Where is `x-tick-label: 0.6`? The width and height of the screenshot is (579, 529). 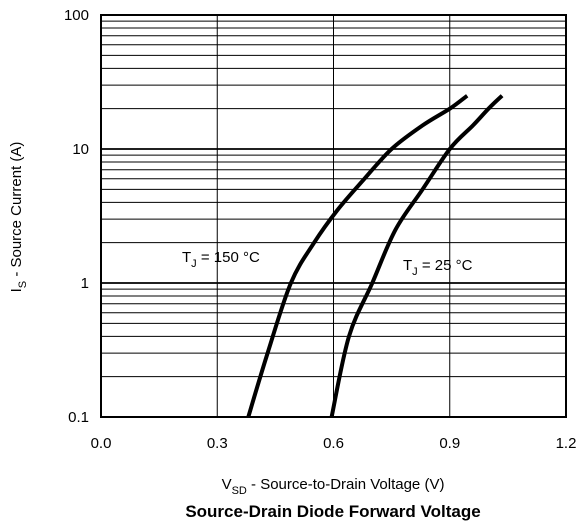 x-tick-label: 0.6 is located at coordinates (333, 443).